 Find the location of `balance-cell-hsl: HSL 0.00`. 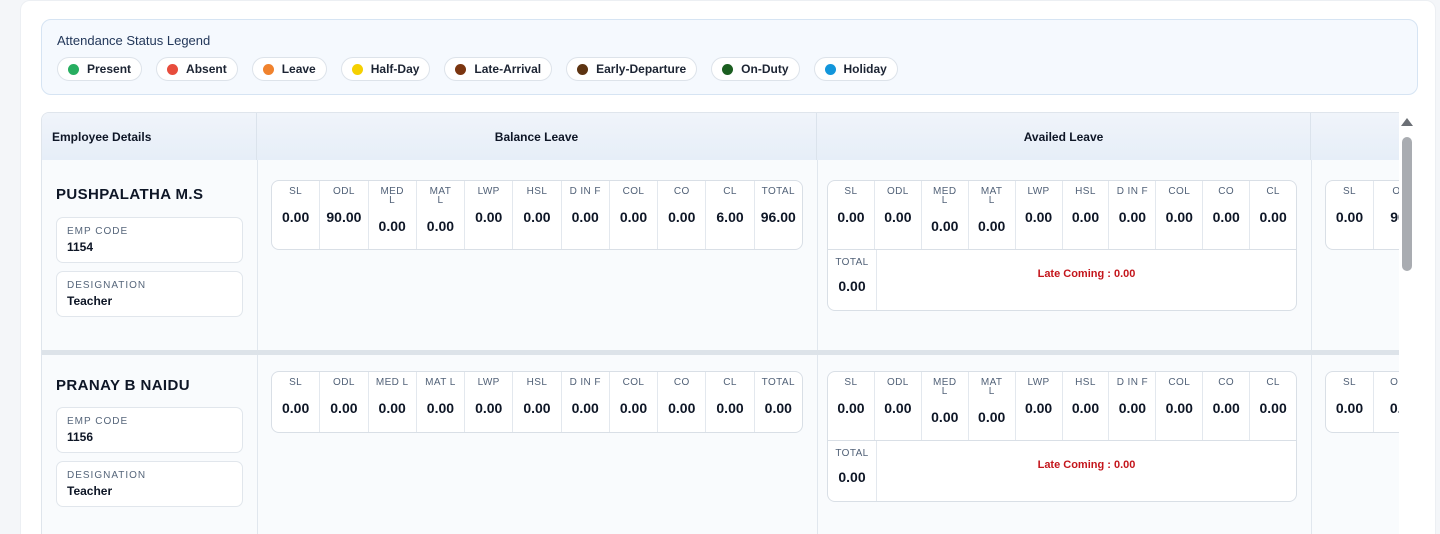

balance-cell-hsl: HSL 0.00 is located at coordinates (537, 402).